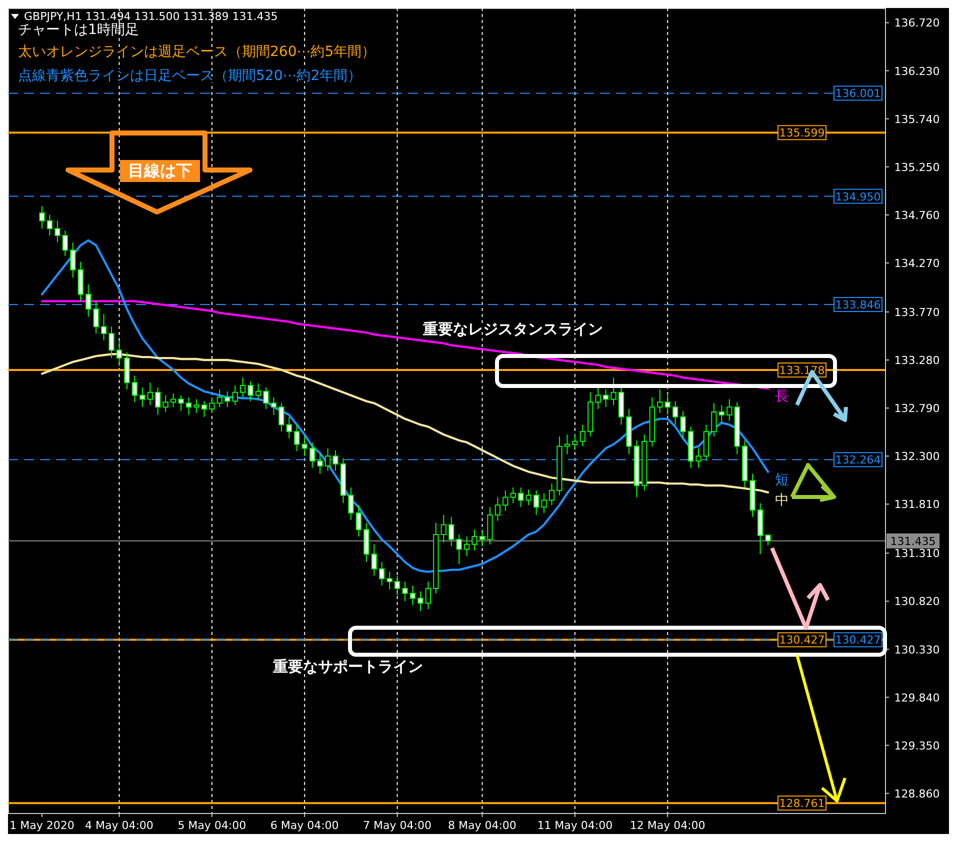 The height and width of the screenshot is (842, 957). Describe the element at coordinates (42, 825) in the screenshot. I see `x-tick-label: 1 May 2020` at that location.